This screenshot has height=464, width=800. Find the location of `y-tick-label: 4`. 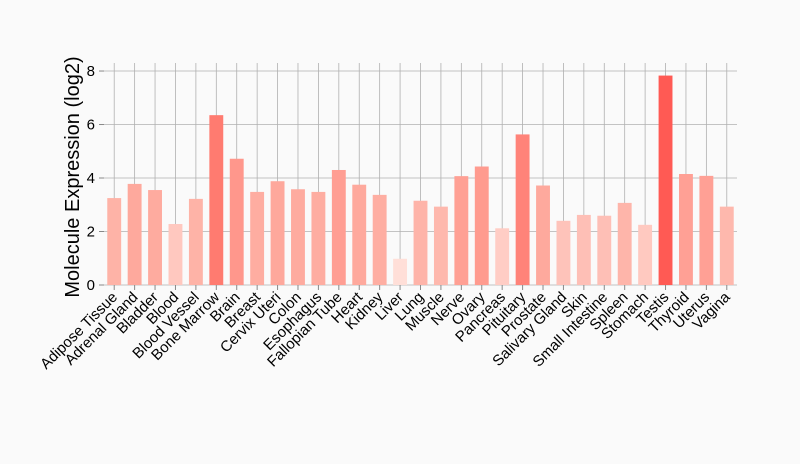

y-tick-label: 4 is located at coordinates (91, 178).